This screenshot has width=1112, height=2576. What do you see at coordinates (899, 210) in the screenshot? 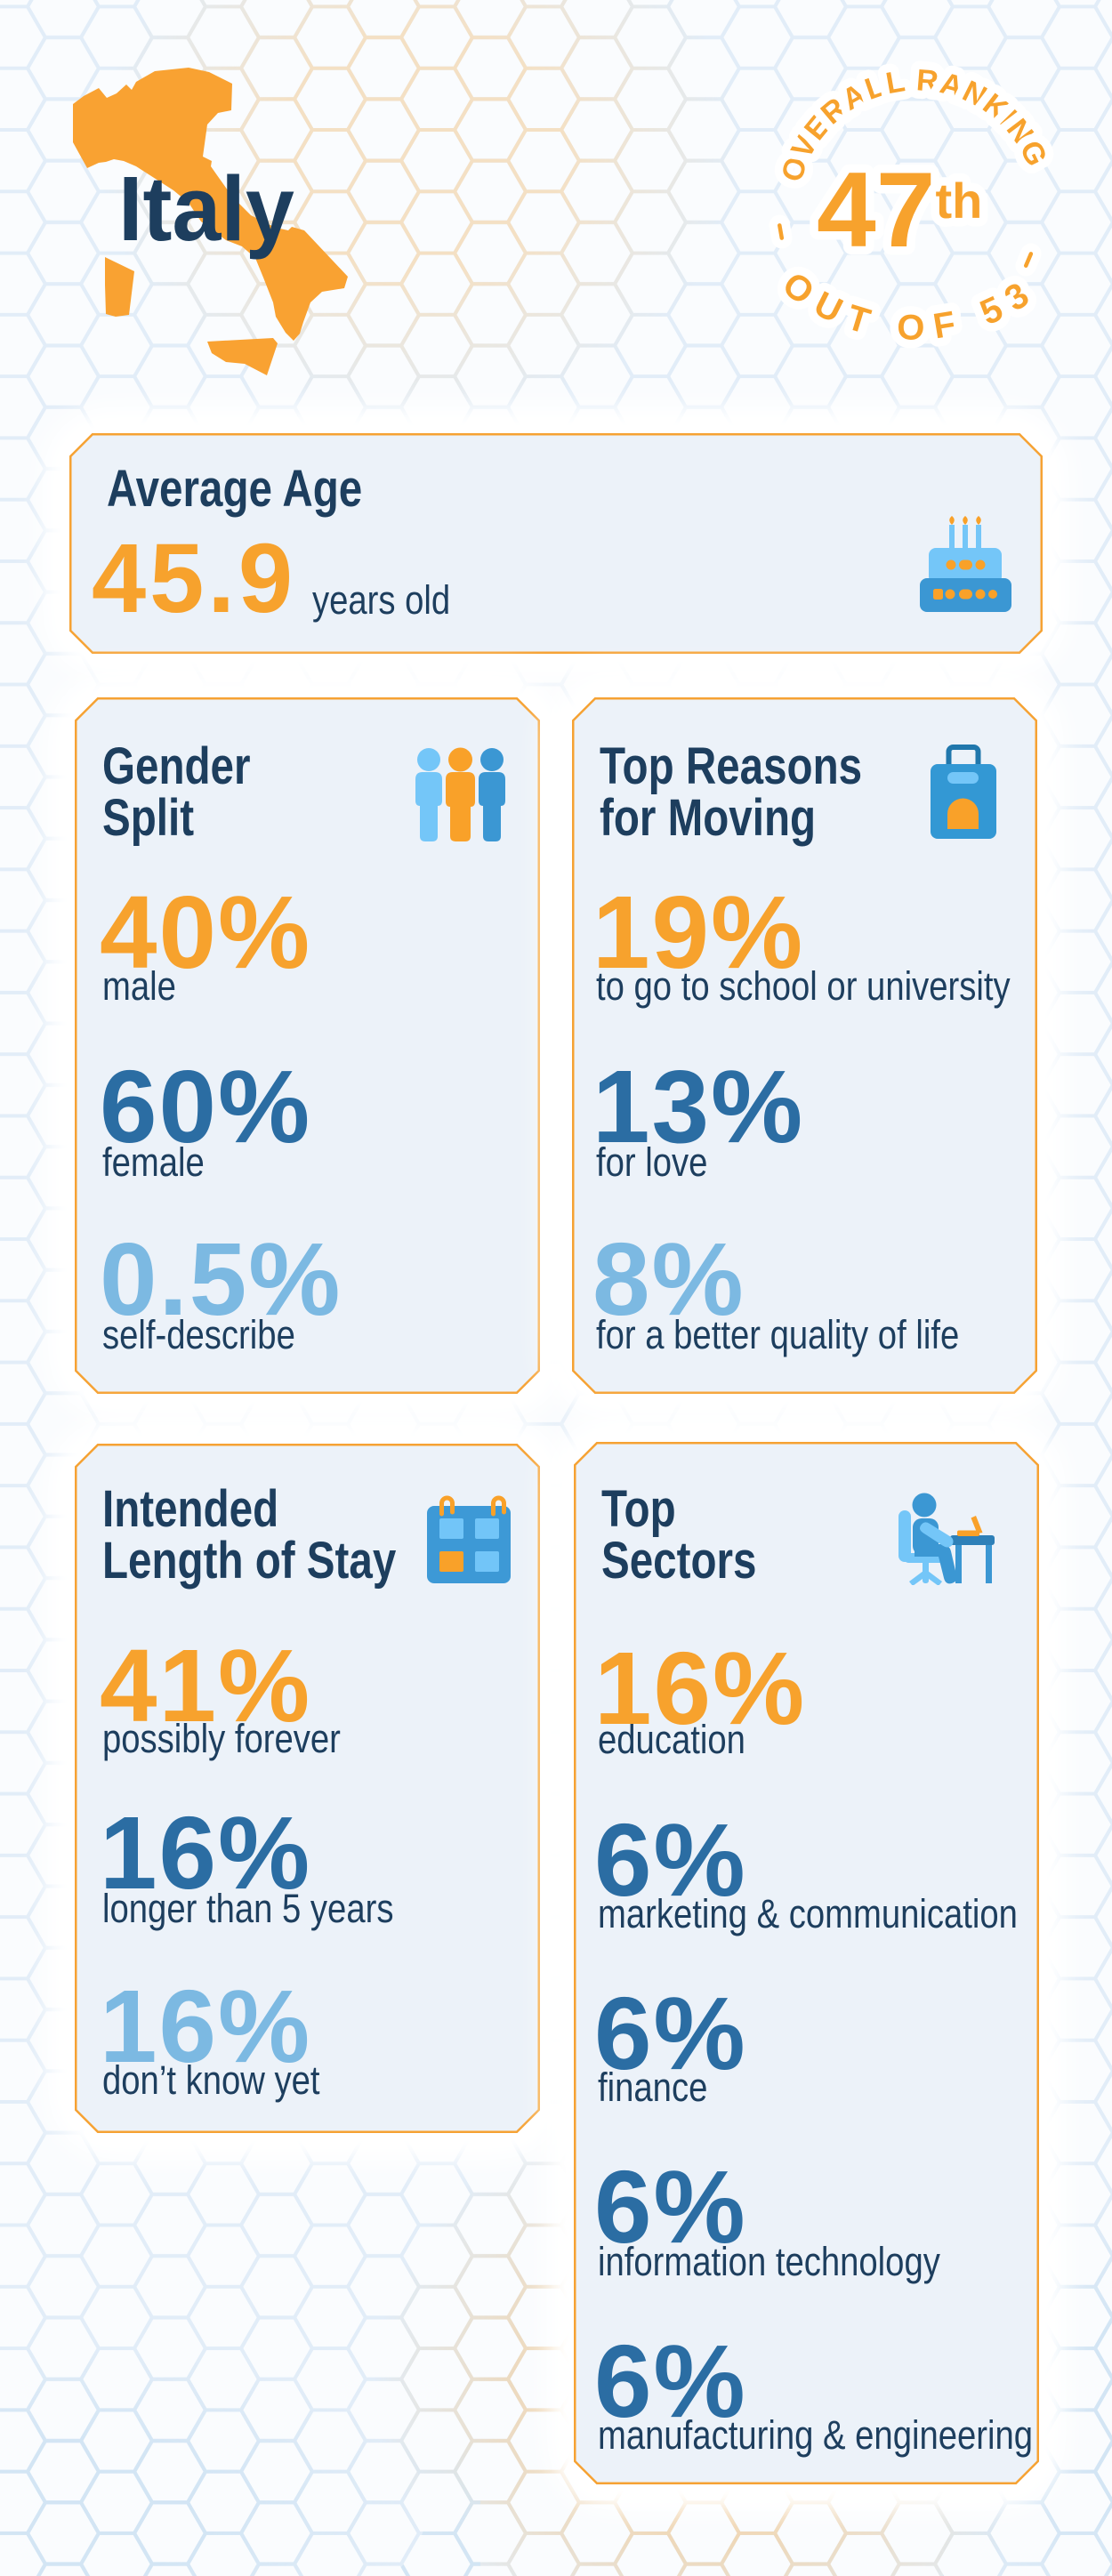
I see `svg-text: 47th` at bounding box center [899, 210].